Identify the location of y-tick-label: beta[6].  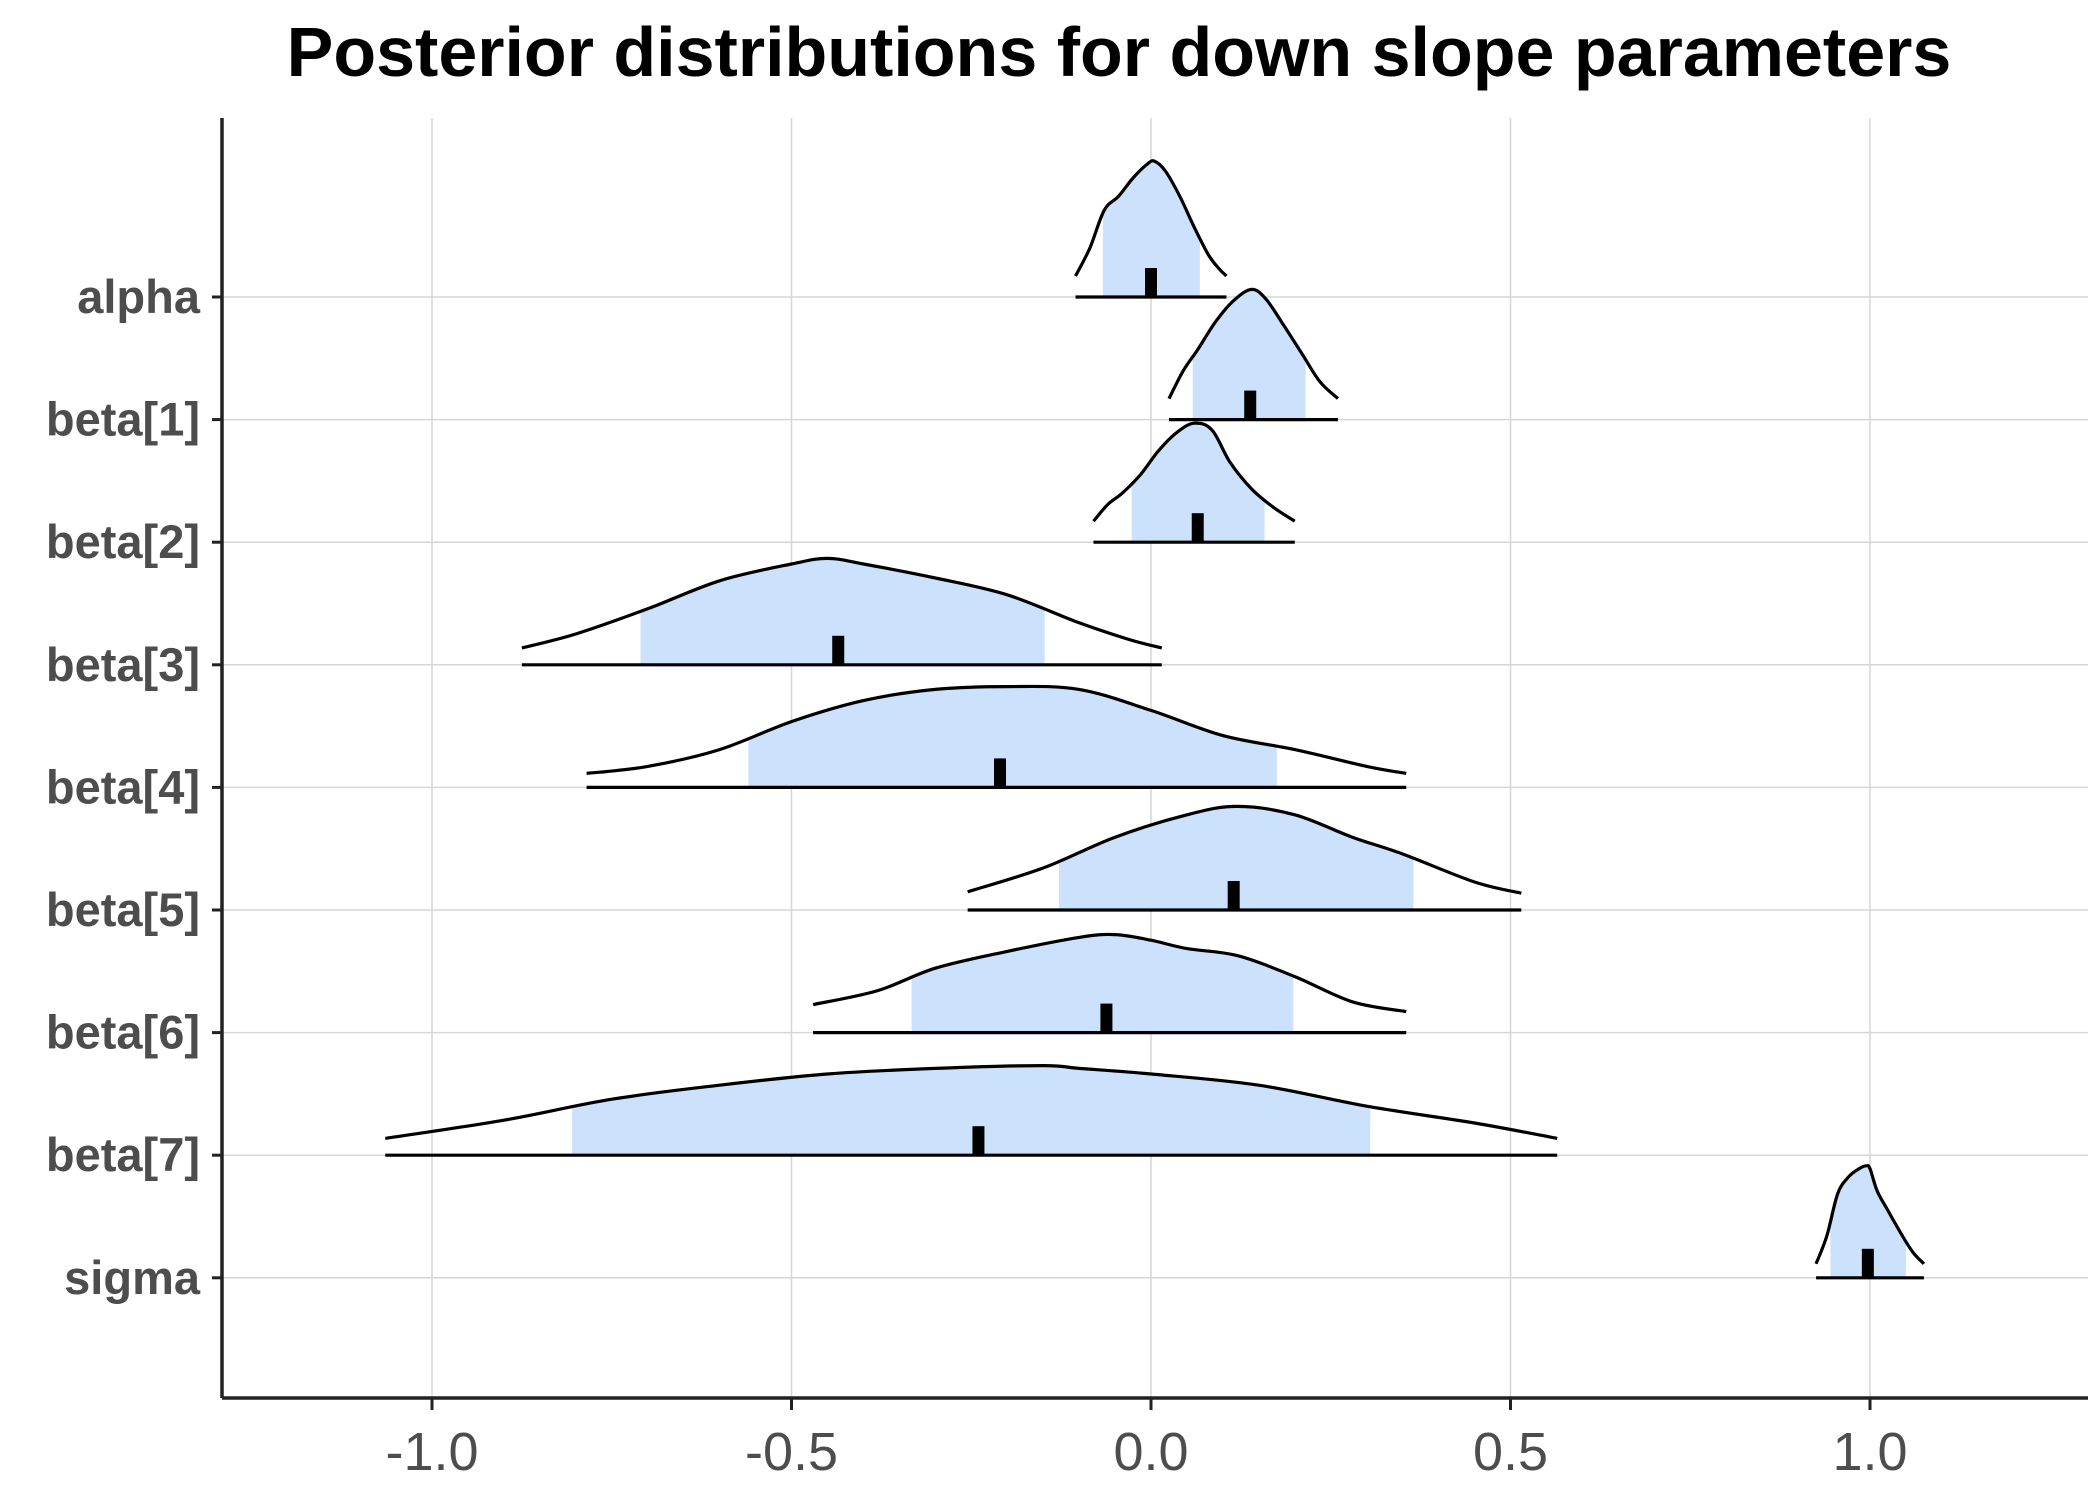
(123, 1032).